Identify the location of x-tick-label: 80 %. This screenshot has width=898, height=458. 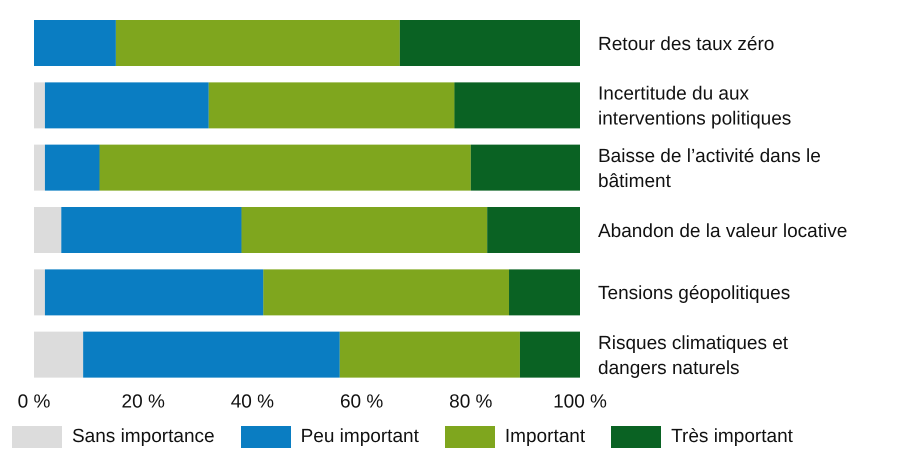
(471, 401).